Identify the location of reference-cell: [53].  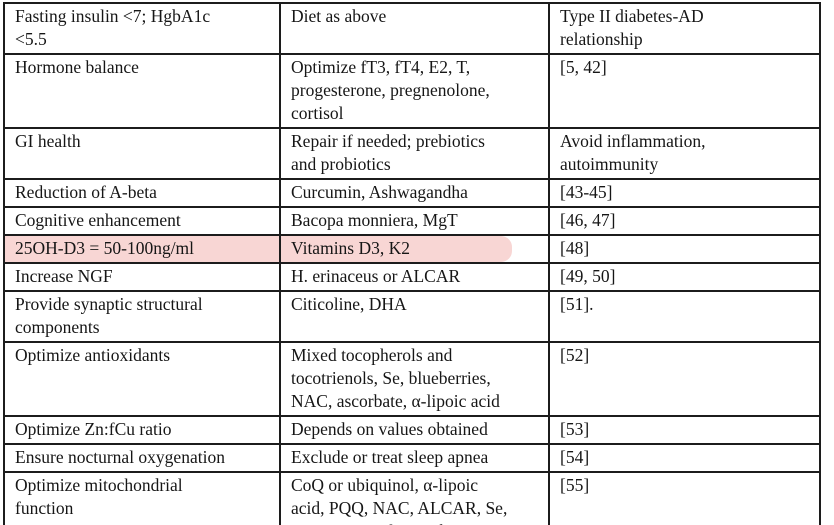
(684, 430).